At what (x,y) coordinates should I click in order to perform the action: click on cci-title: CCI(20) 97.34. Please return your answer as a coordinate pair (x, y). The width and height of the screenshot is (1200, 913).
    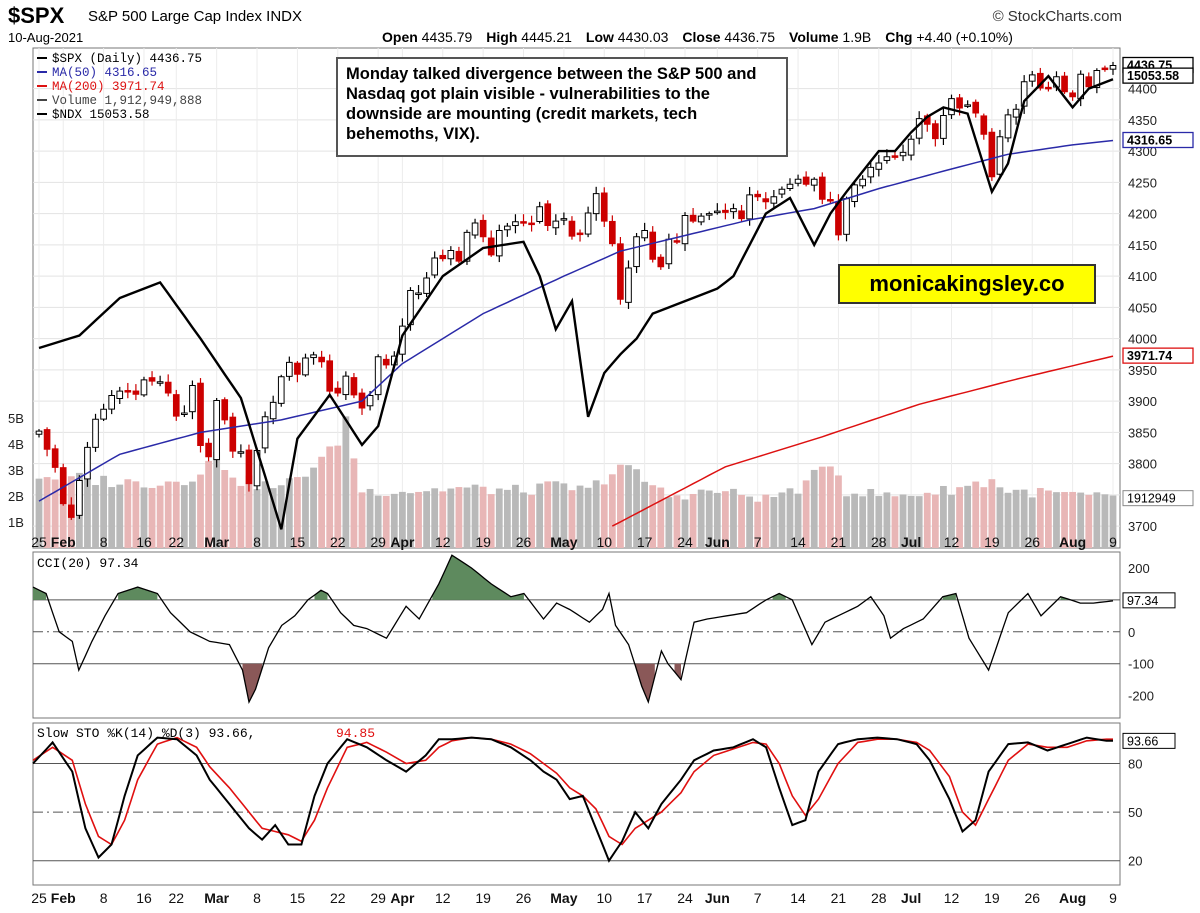
    Looking at the image, I should click on (88, 563).